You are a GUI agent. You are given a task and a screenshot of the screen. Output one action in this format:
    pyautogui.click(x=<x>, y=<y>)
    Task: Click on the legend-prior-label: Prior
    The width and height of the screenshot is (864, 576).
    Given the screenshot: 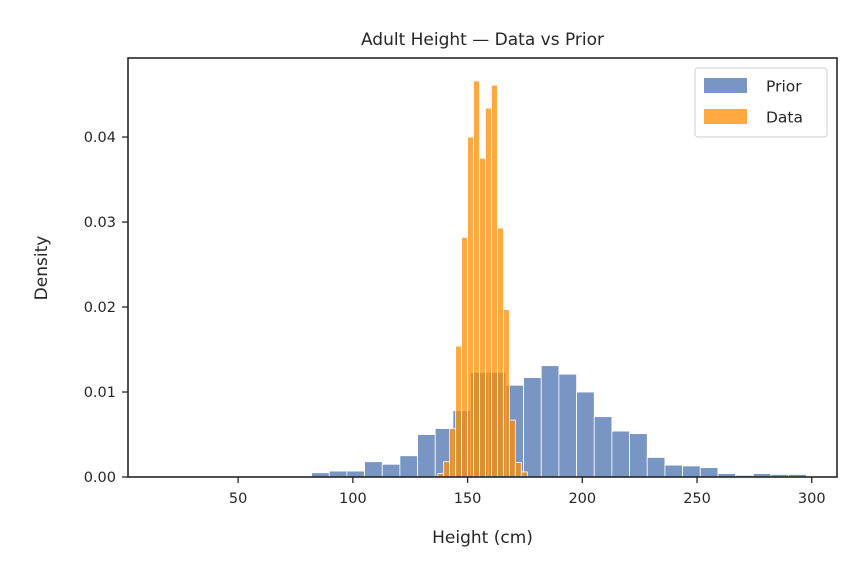 What is the action you would take?
    pyautogui.click(x=784, y=87)
    